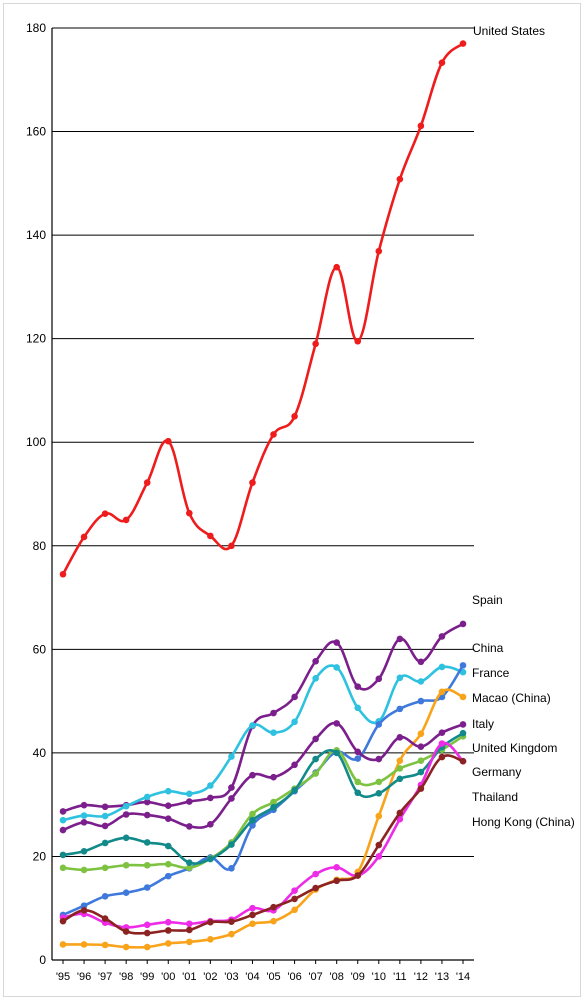 This screenshot has width=586, height=1002. What do you see at coordinates (421, 977) in the screenshot?
I see `x-tick-label: '12` at bounding box center [421, 977].